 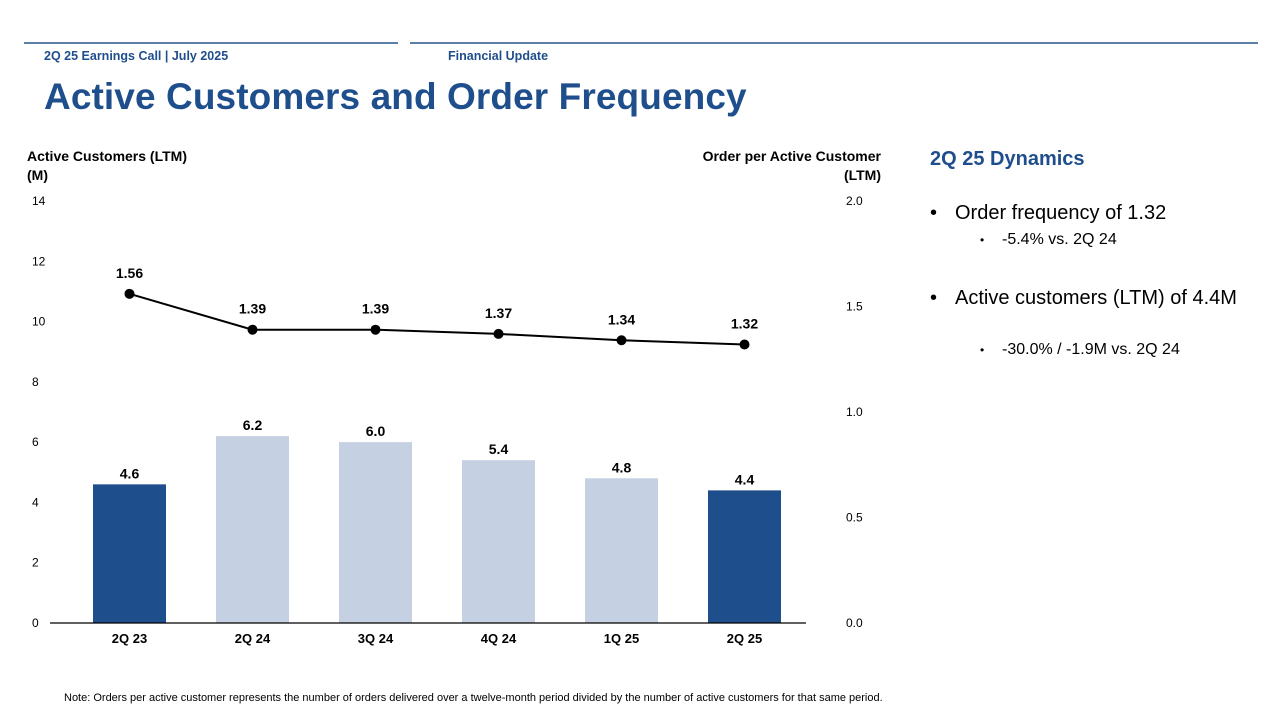 What do you see at coordinates (35, 563) in the screenshot?
I see `left-axis-tick-label: 2` at bounding box center [35, 563].